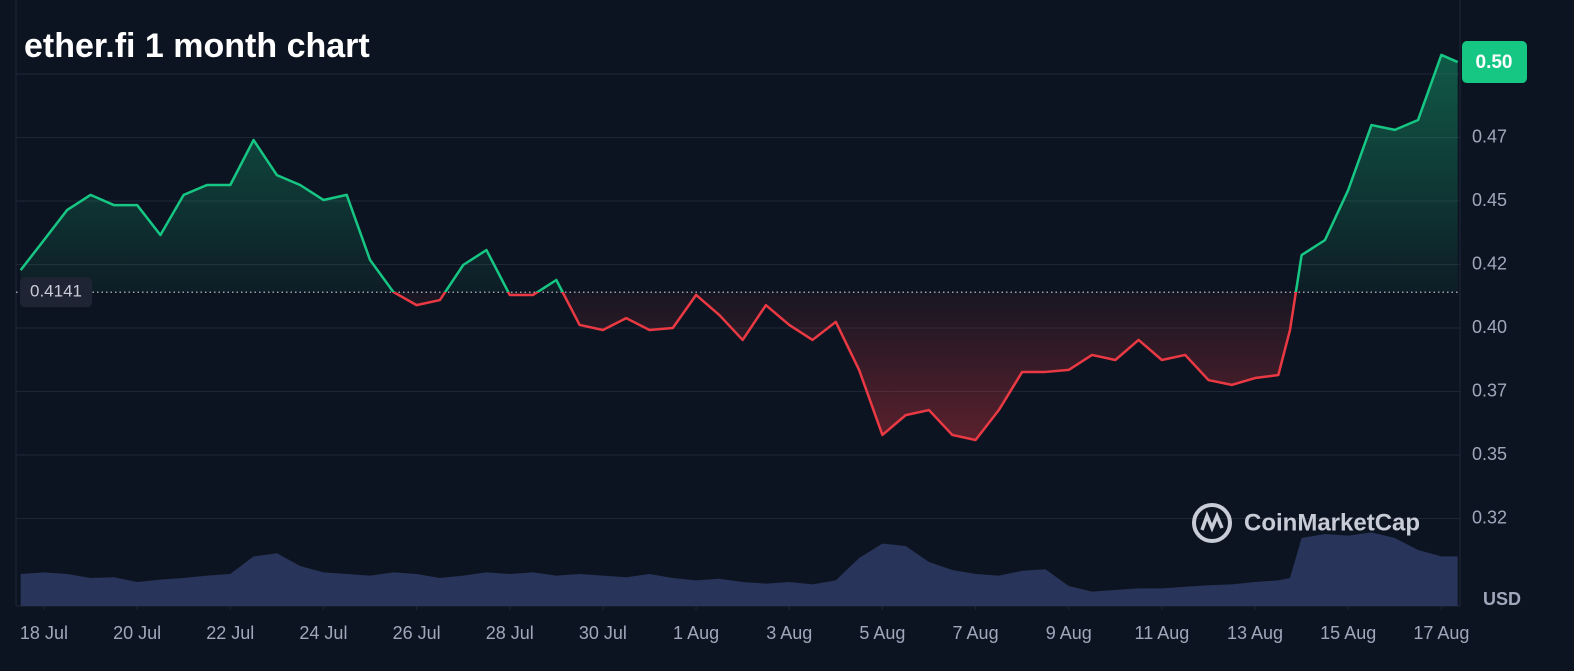 The image size is (1574, 671). Describe the element at coordinates (1489, 200) in the screenshot. I see `y-tick-label: 0.45` at that location.